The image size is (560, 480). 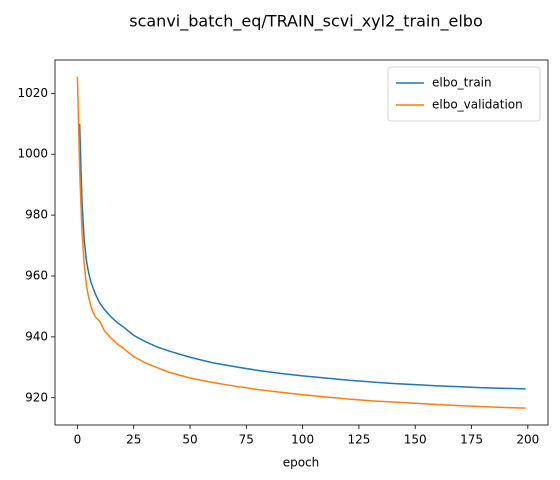 I want to click on y-tick-label: 940, so click(x=36, y=336).